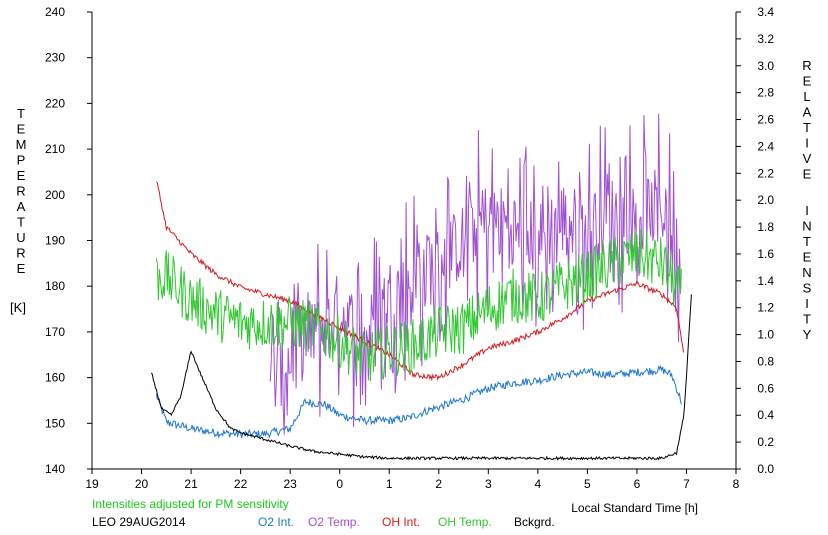 This screenshot has width=828, height=535. Describe the element at coordinates (765, 308) in the screenshot. I see `y-right-tick-label: 1.2` at that location.